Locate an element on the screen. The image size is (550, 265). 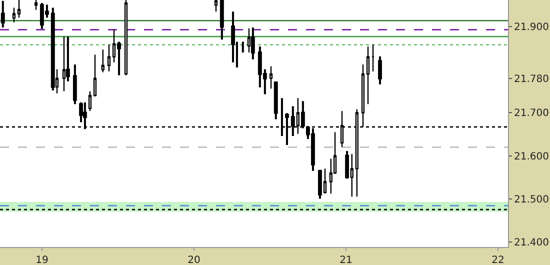
x-tick-label: 21 is located at coordinates (346, 260).